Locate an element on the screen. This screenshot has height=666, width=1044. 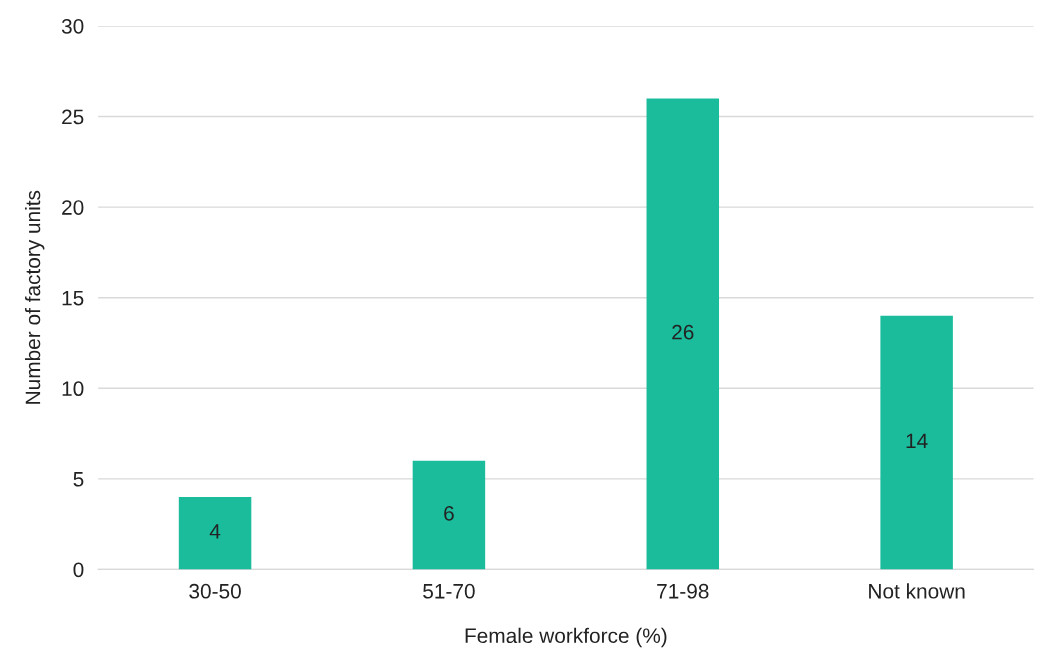
data-label: 6 is located at coordinates (449, 513).